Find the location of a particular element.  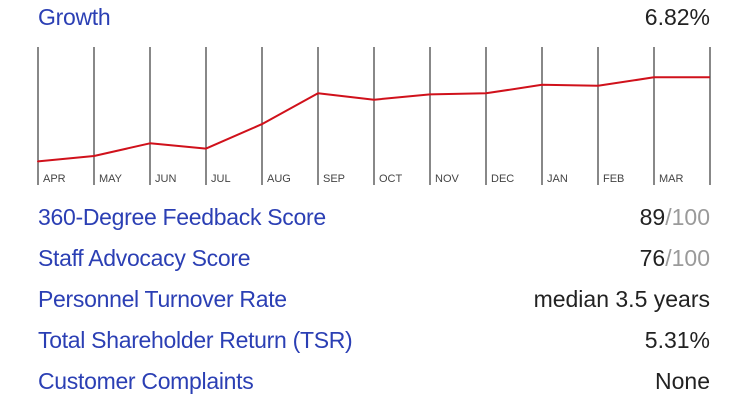

metric-value: 76/100 is located at coordinates (675, 258).